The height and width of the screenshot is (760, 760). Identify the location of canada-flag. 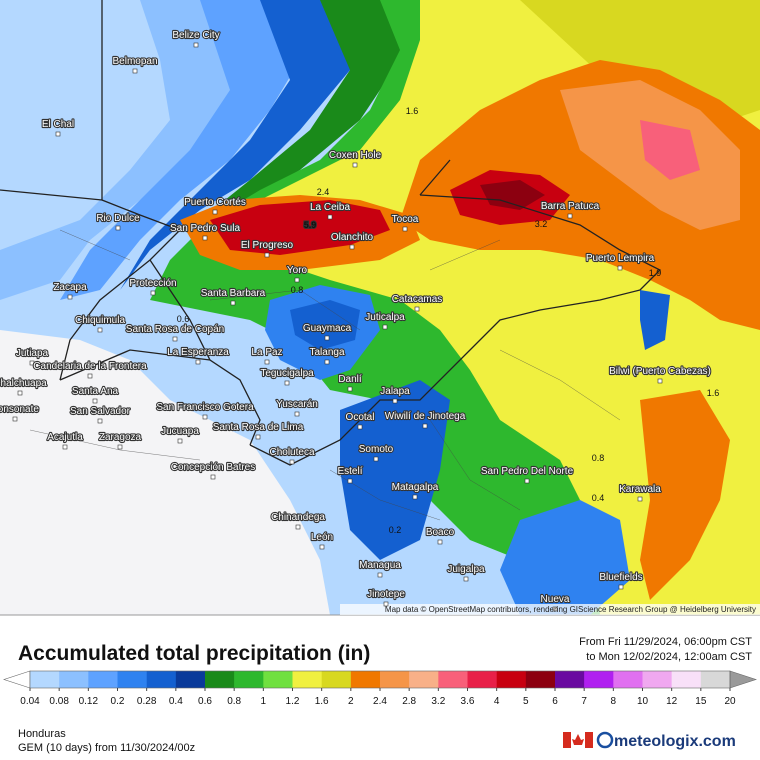
(578, 740).